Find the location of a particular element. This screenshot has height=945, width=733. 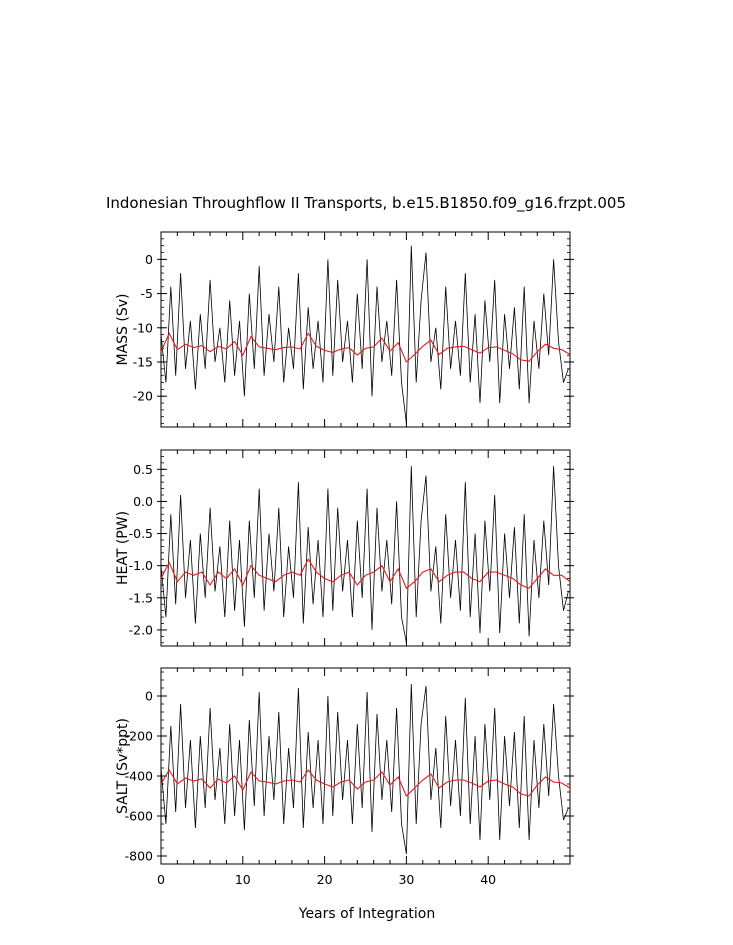

x-axis-label: Years of Integration is located at coordinates (366, 914).